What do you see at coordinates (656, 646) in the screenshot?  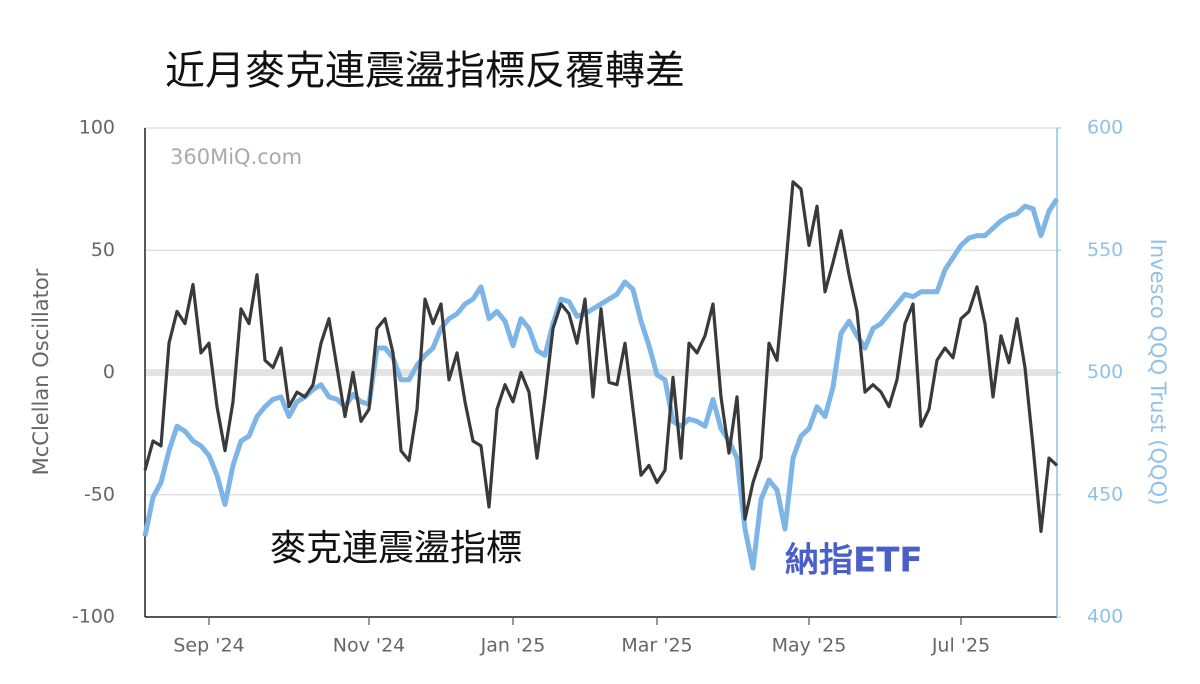 I see `x-tick-label: Mar '25` at bounding box center [656, 646].